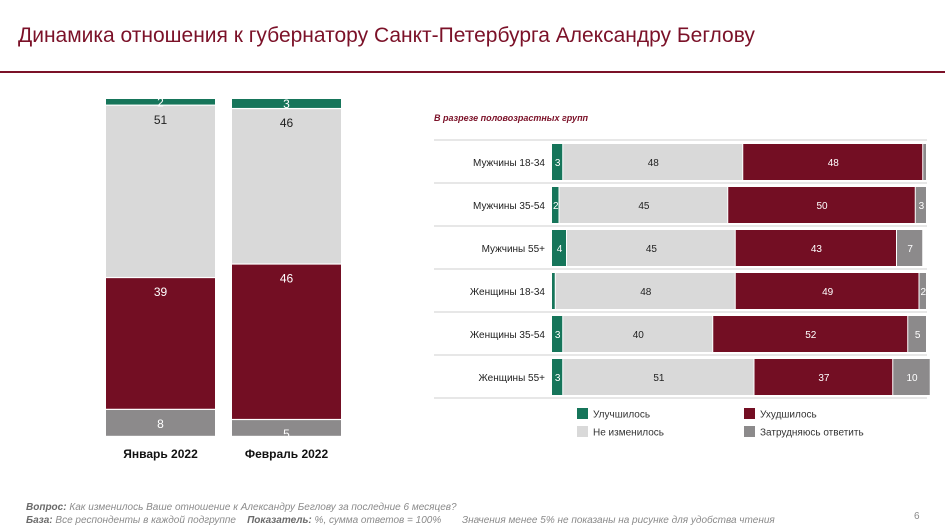 This screenshot has height=531, width=945. I want to click on bar-label-не-изменилось-1: 46, so click(287, 123).